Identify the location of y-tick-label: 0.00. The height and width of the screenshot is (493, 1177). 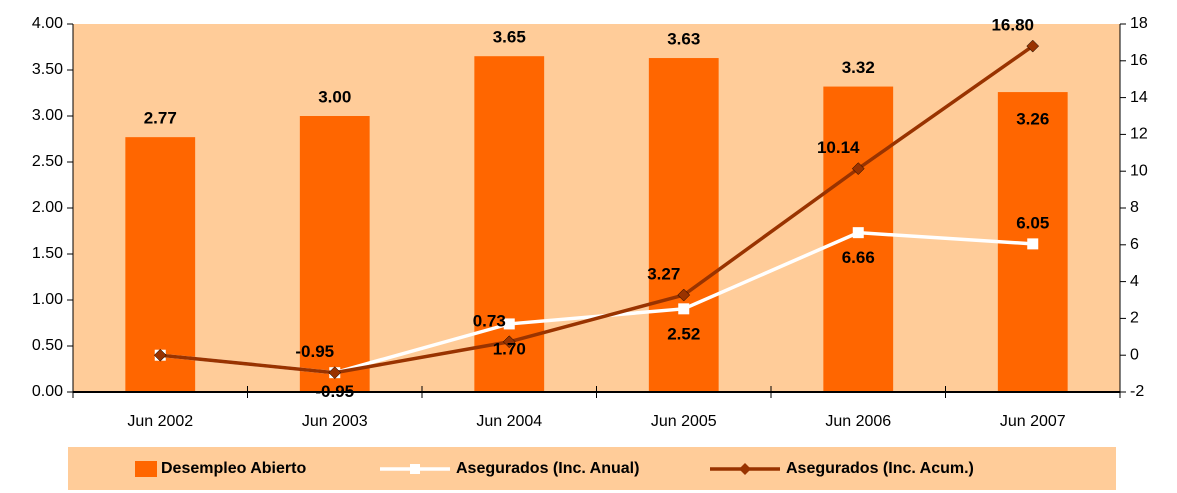
(47, 391).